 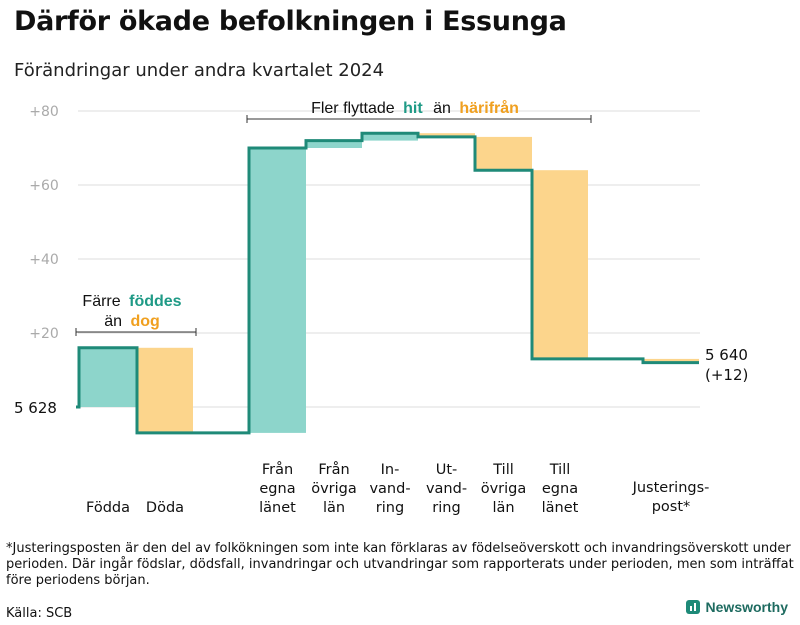 I want to click on brand-logo: Newsworthy, so click(x=736, y=607).